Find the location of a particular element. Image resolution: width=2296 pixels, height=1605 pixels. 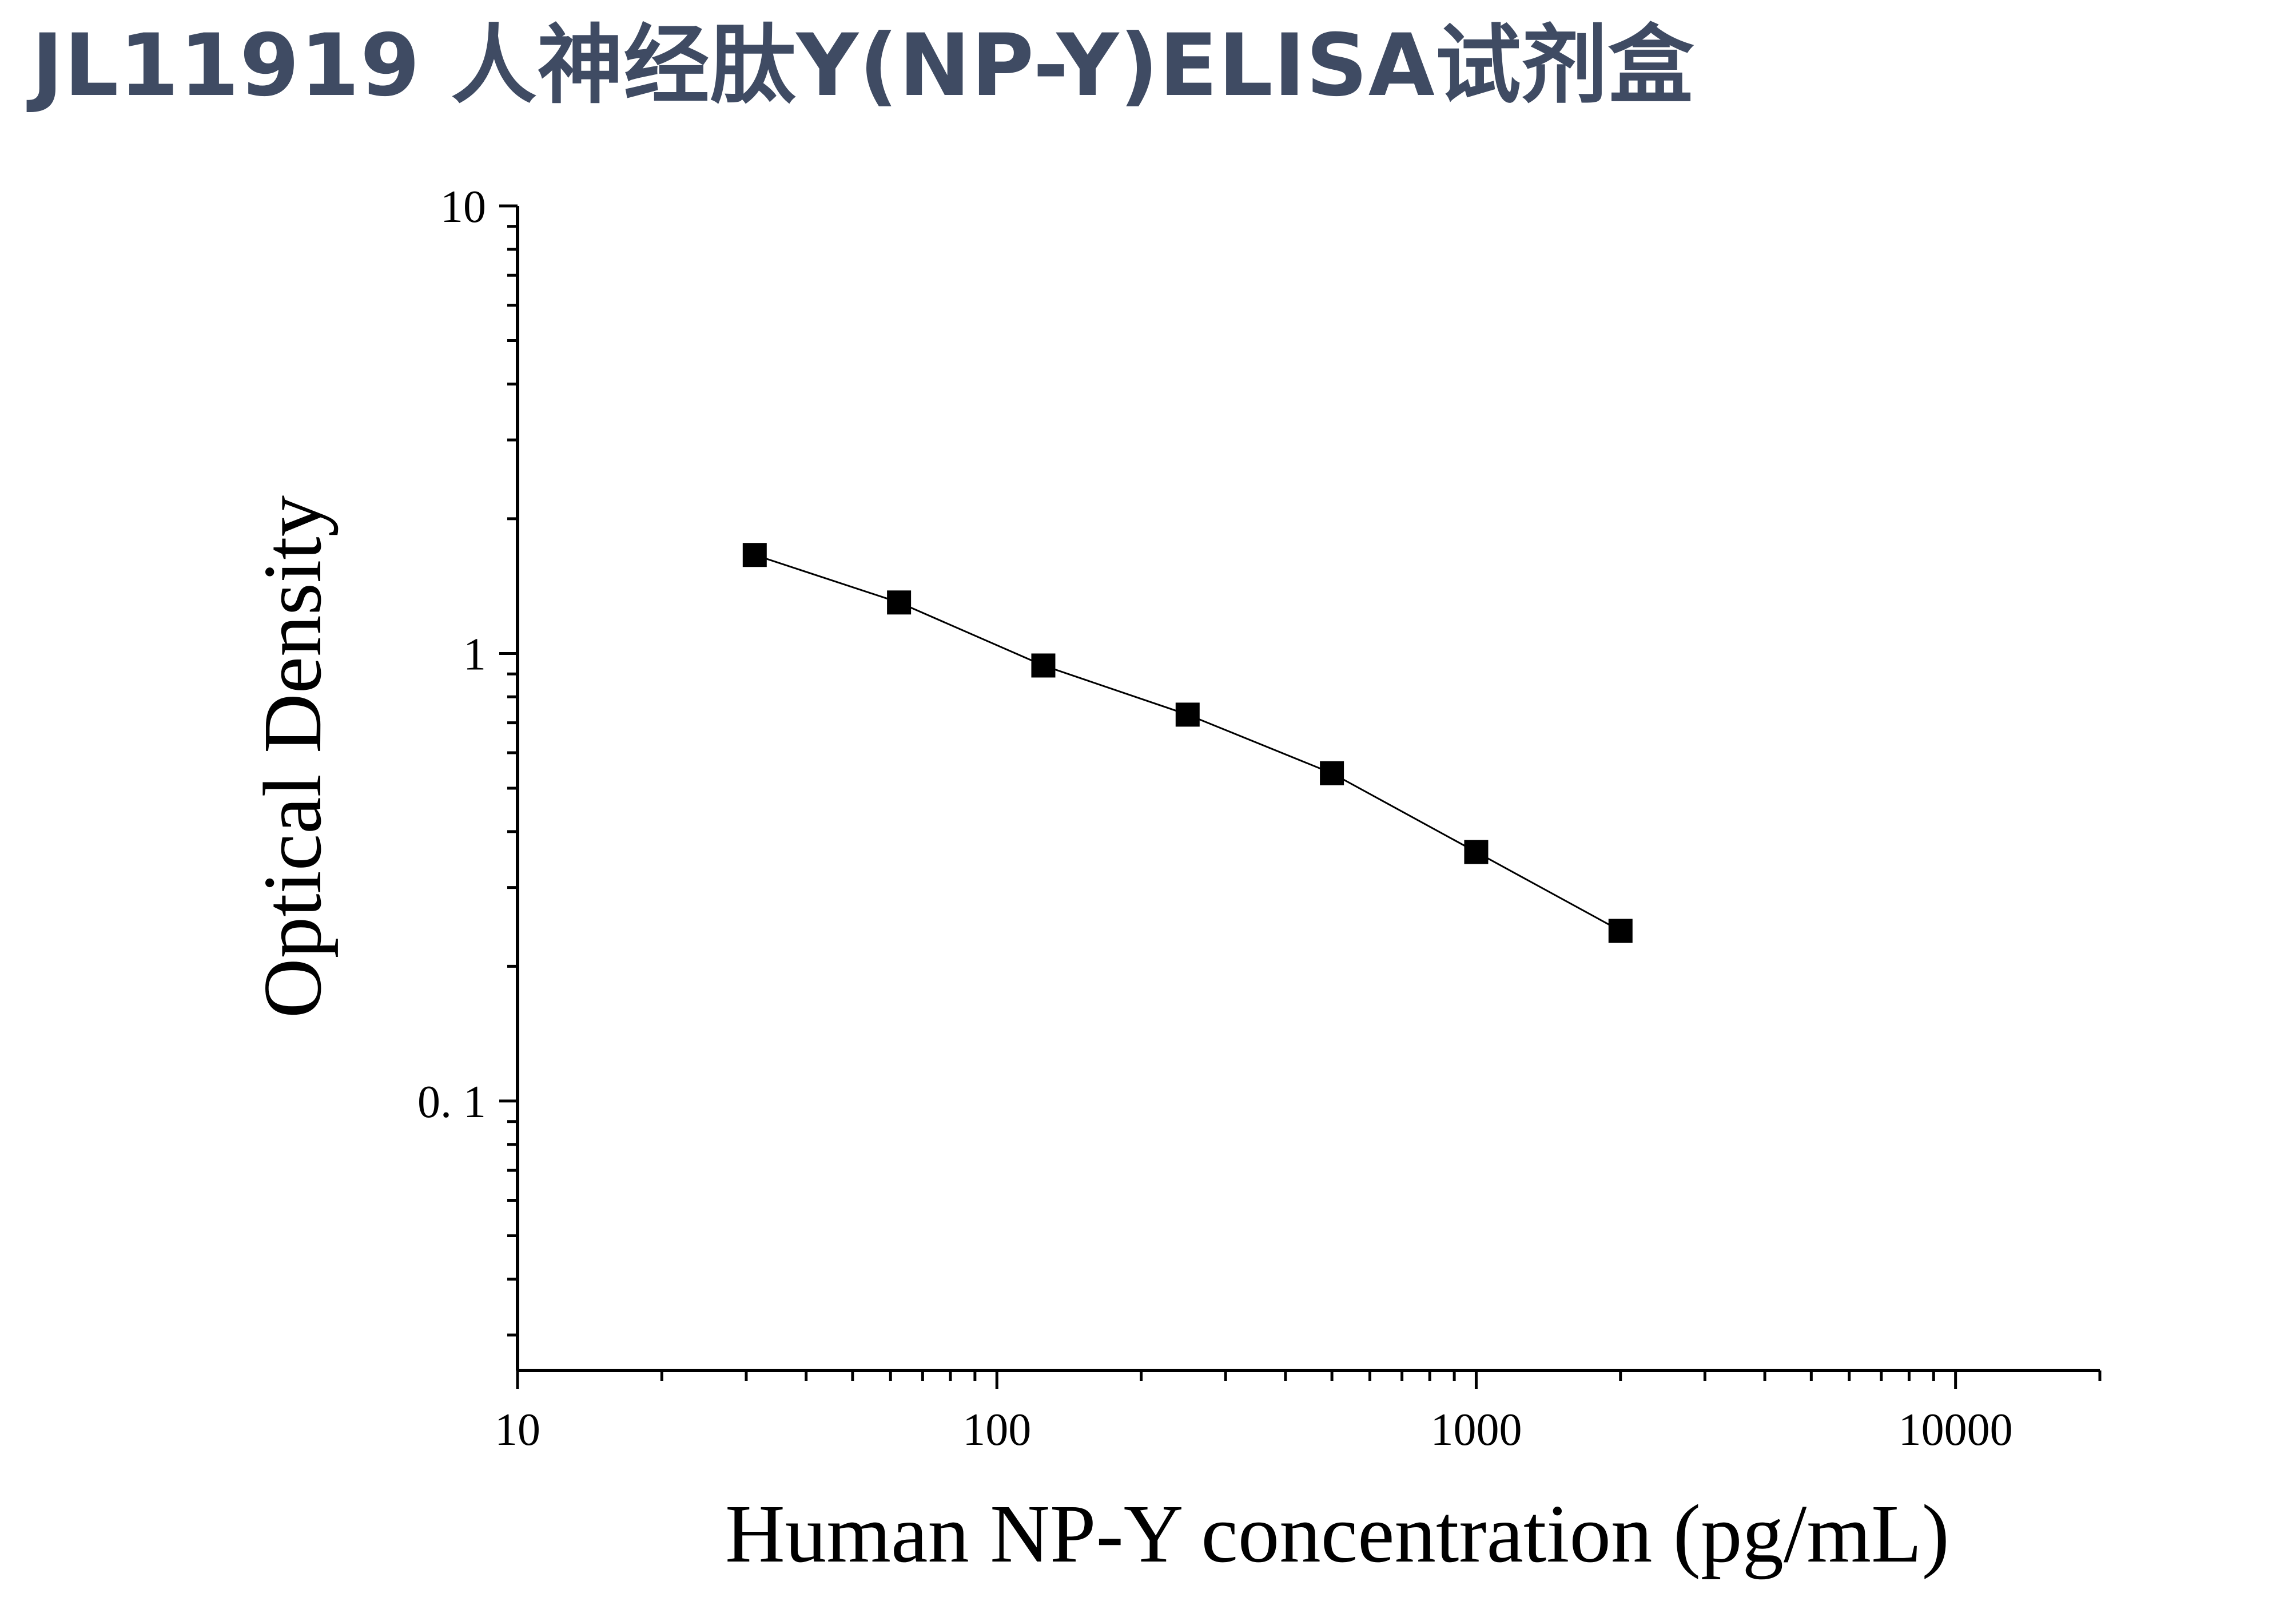

x-tick-label: 10 is located at coordinates (517, 1430).